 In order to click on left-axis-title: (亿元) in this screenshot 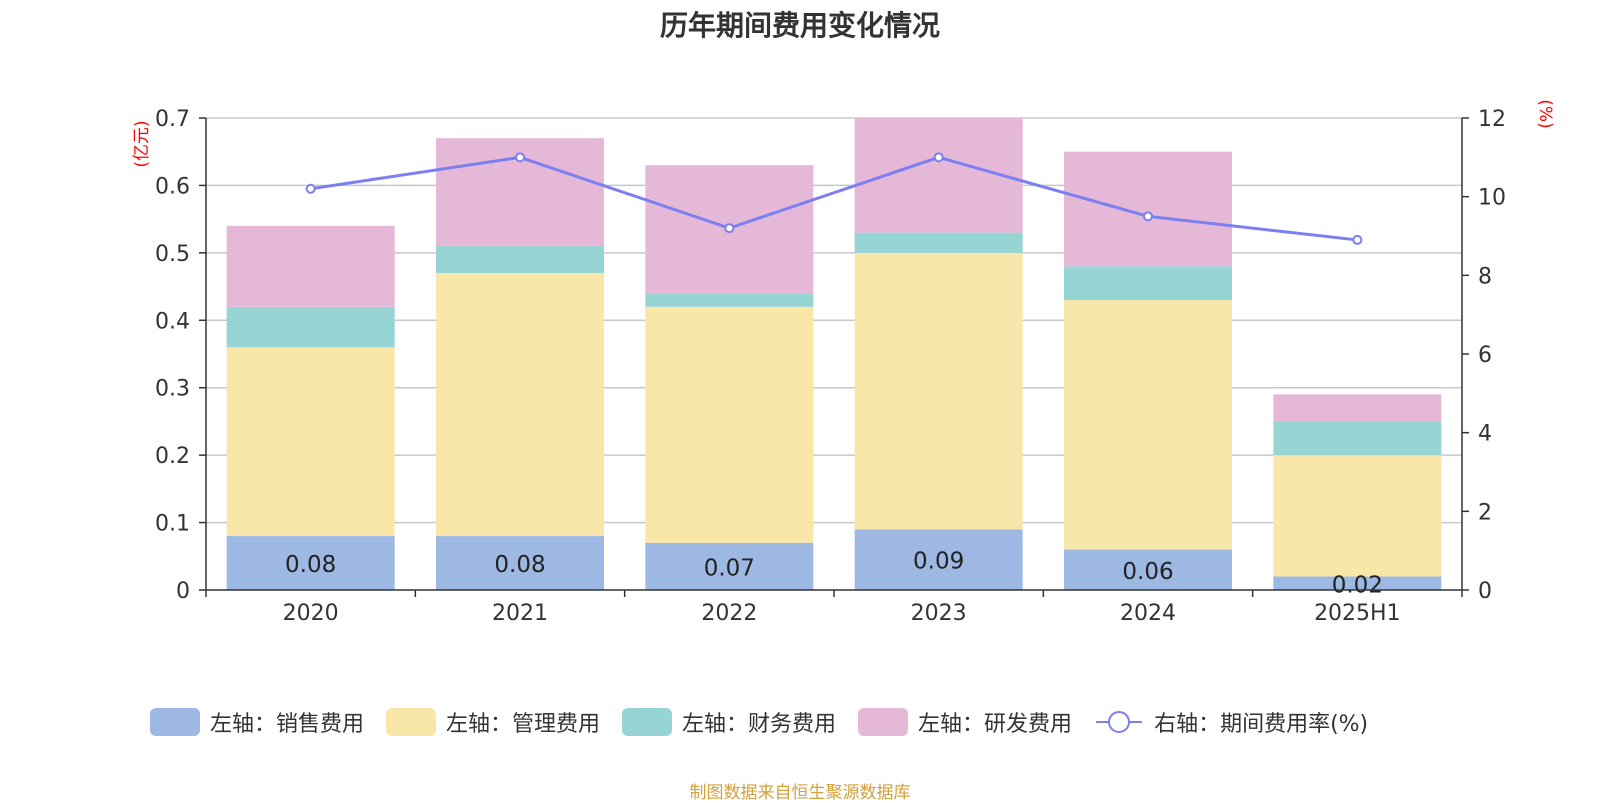, I will do `click(142, 143)`.